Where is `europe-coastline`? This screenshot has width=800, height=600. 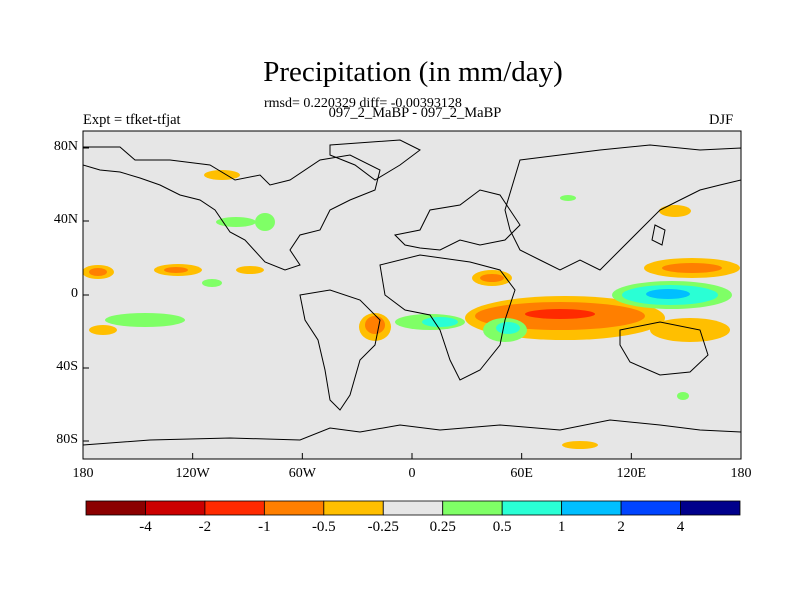 europe-coastline is located at coordinates (457, 220).